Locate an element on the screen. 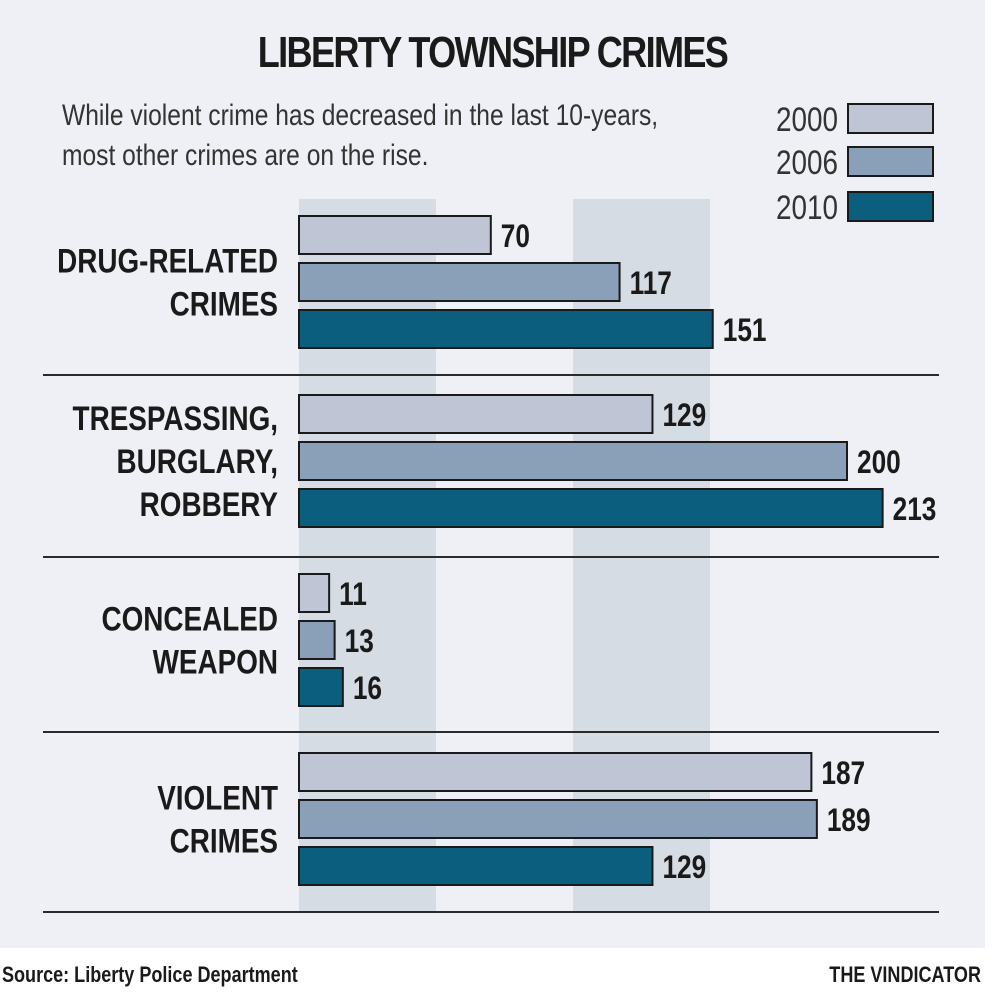  legend-swatch-2010 is located at coordinates (890, 206).